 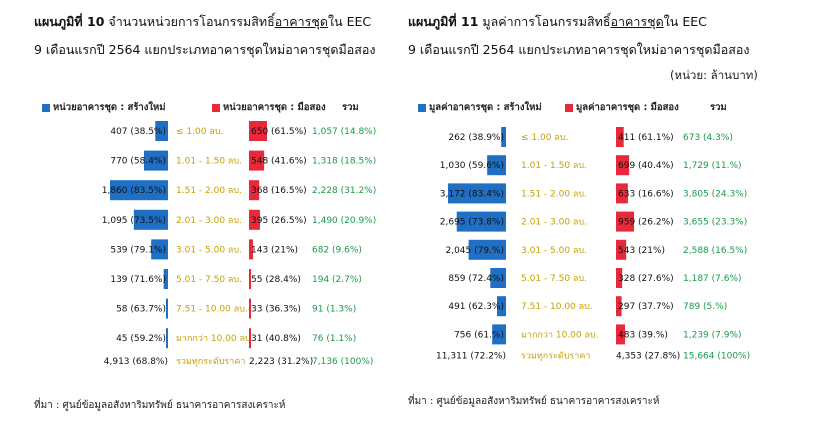 What do you see at coordinates (646, 279) in the screenshot?
I see `data-label-used: 328 (27.6%)` at bounding box center [646, 279].